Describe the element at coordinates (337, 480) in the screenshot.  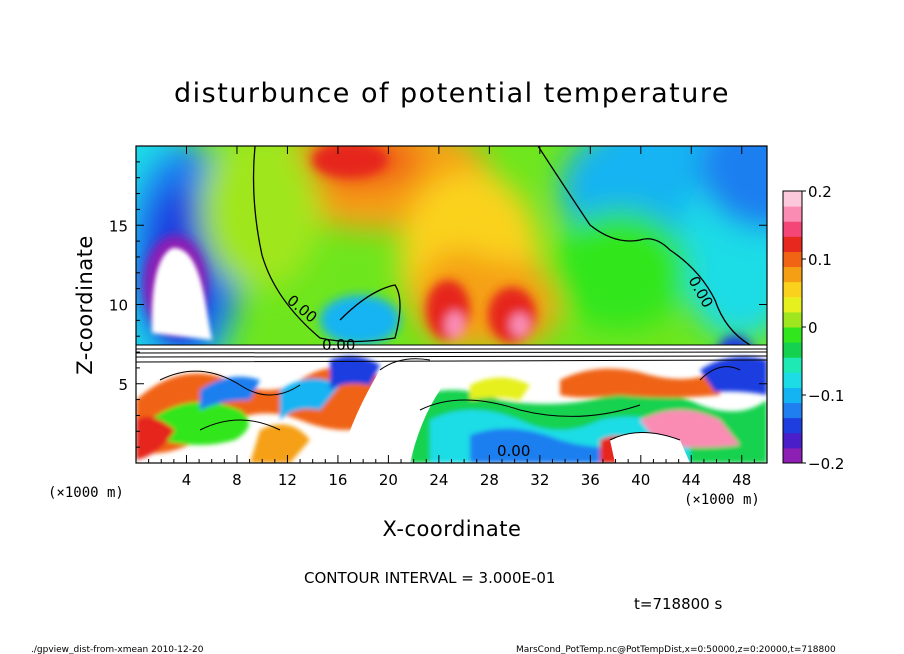
I see `x-tick-label: 16` at that location.